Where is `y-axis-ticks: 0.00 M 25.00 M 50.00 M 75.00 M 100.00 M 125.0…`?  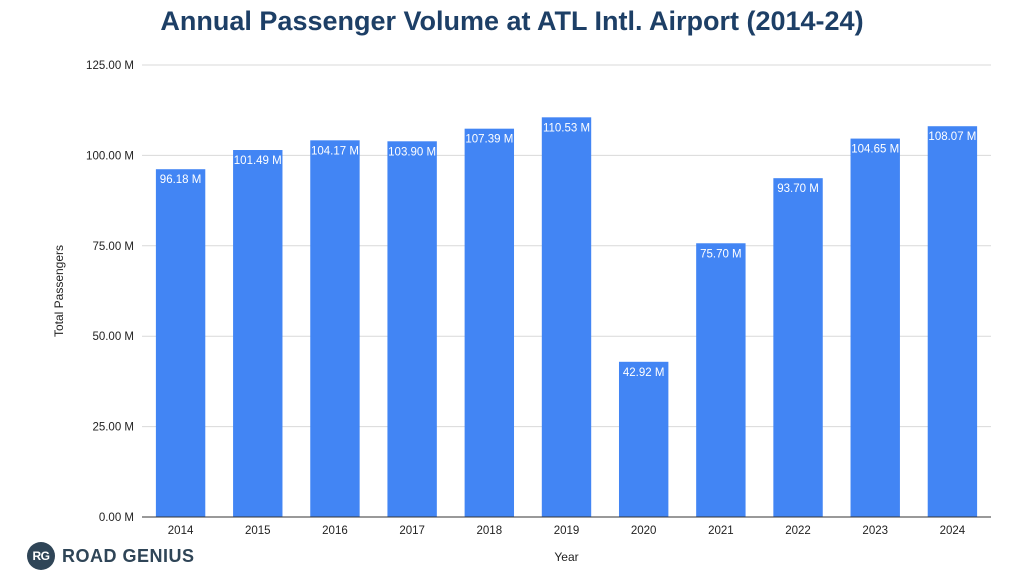 y-axis-ticks: 0.00 M 25.00 M 50.00 M 75.00 M 100.00 M 125.0… is located at coordinates (110, 292).